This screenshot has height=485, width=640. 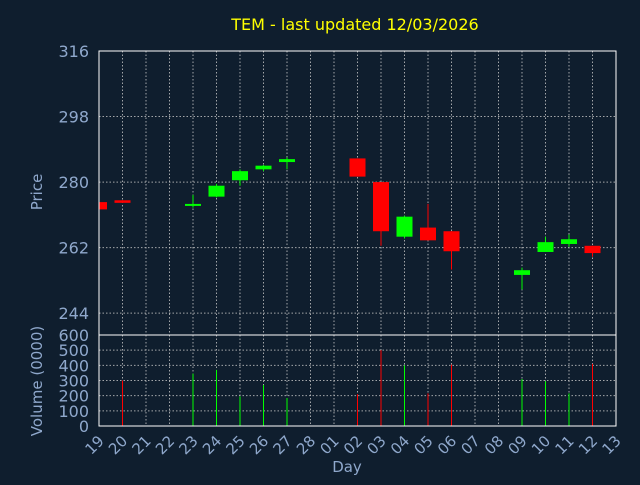 I want to click on x-tick-label: 25, so click(x=235, y=445).